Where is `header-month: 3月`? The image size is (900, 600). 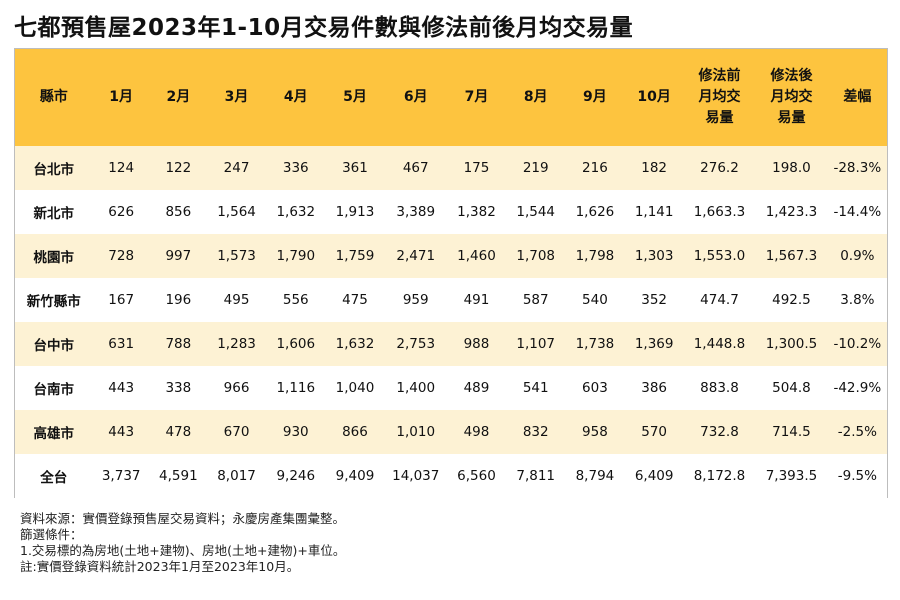 header-month: 3月 is located at coordinates (236, 97).